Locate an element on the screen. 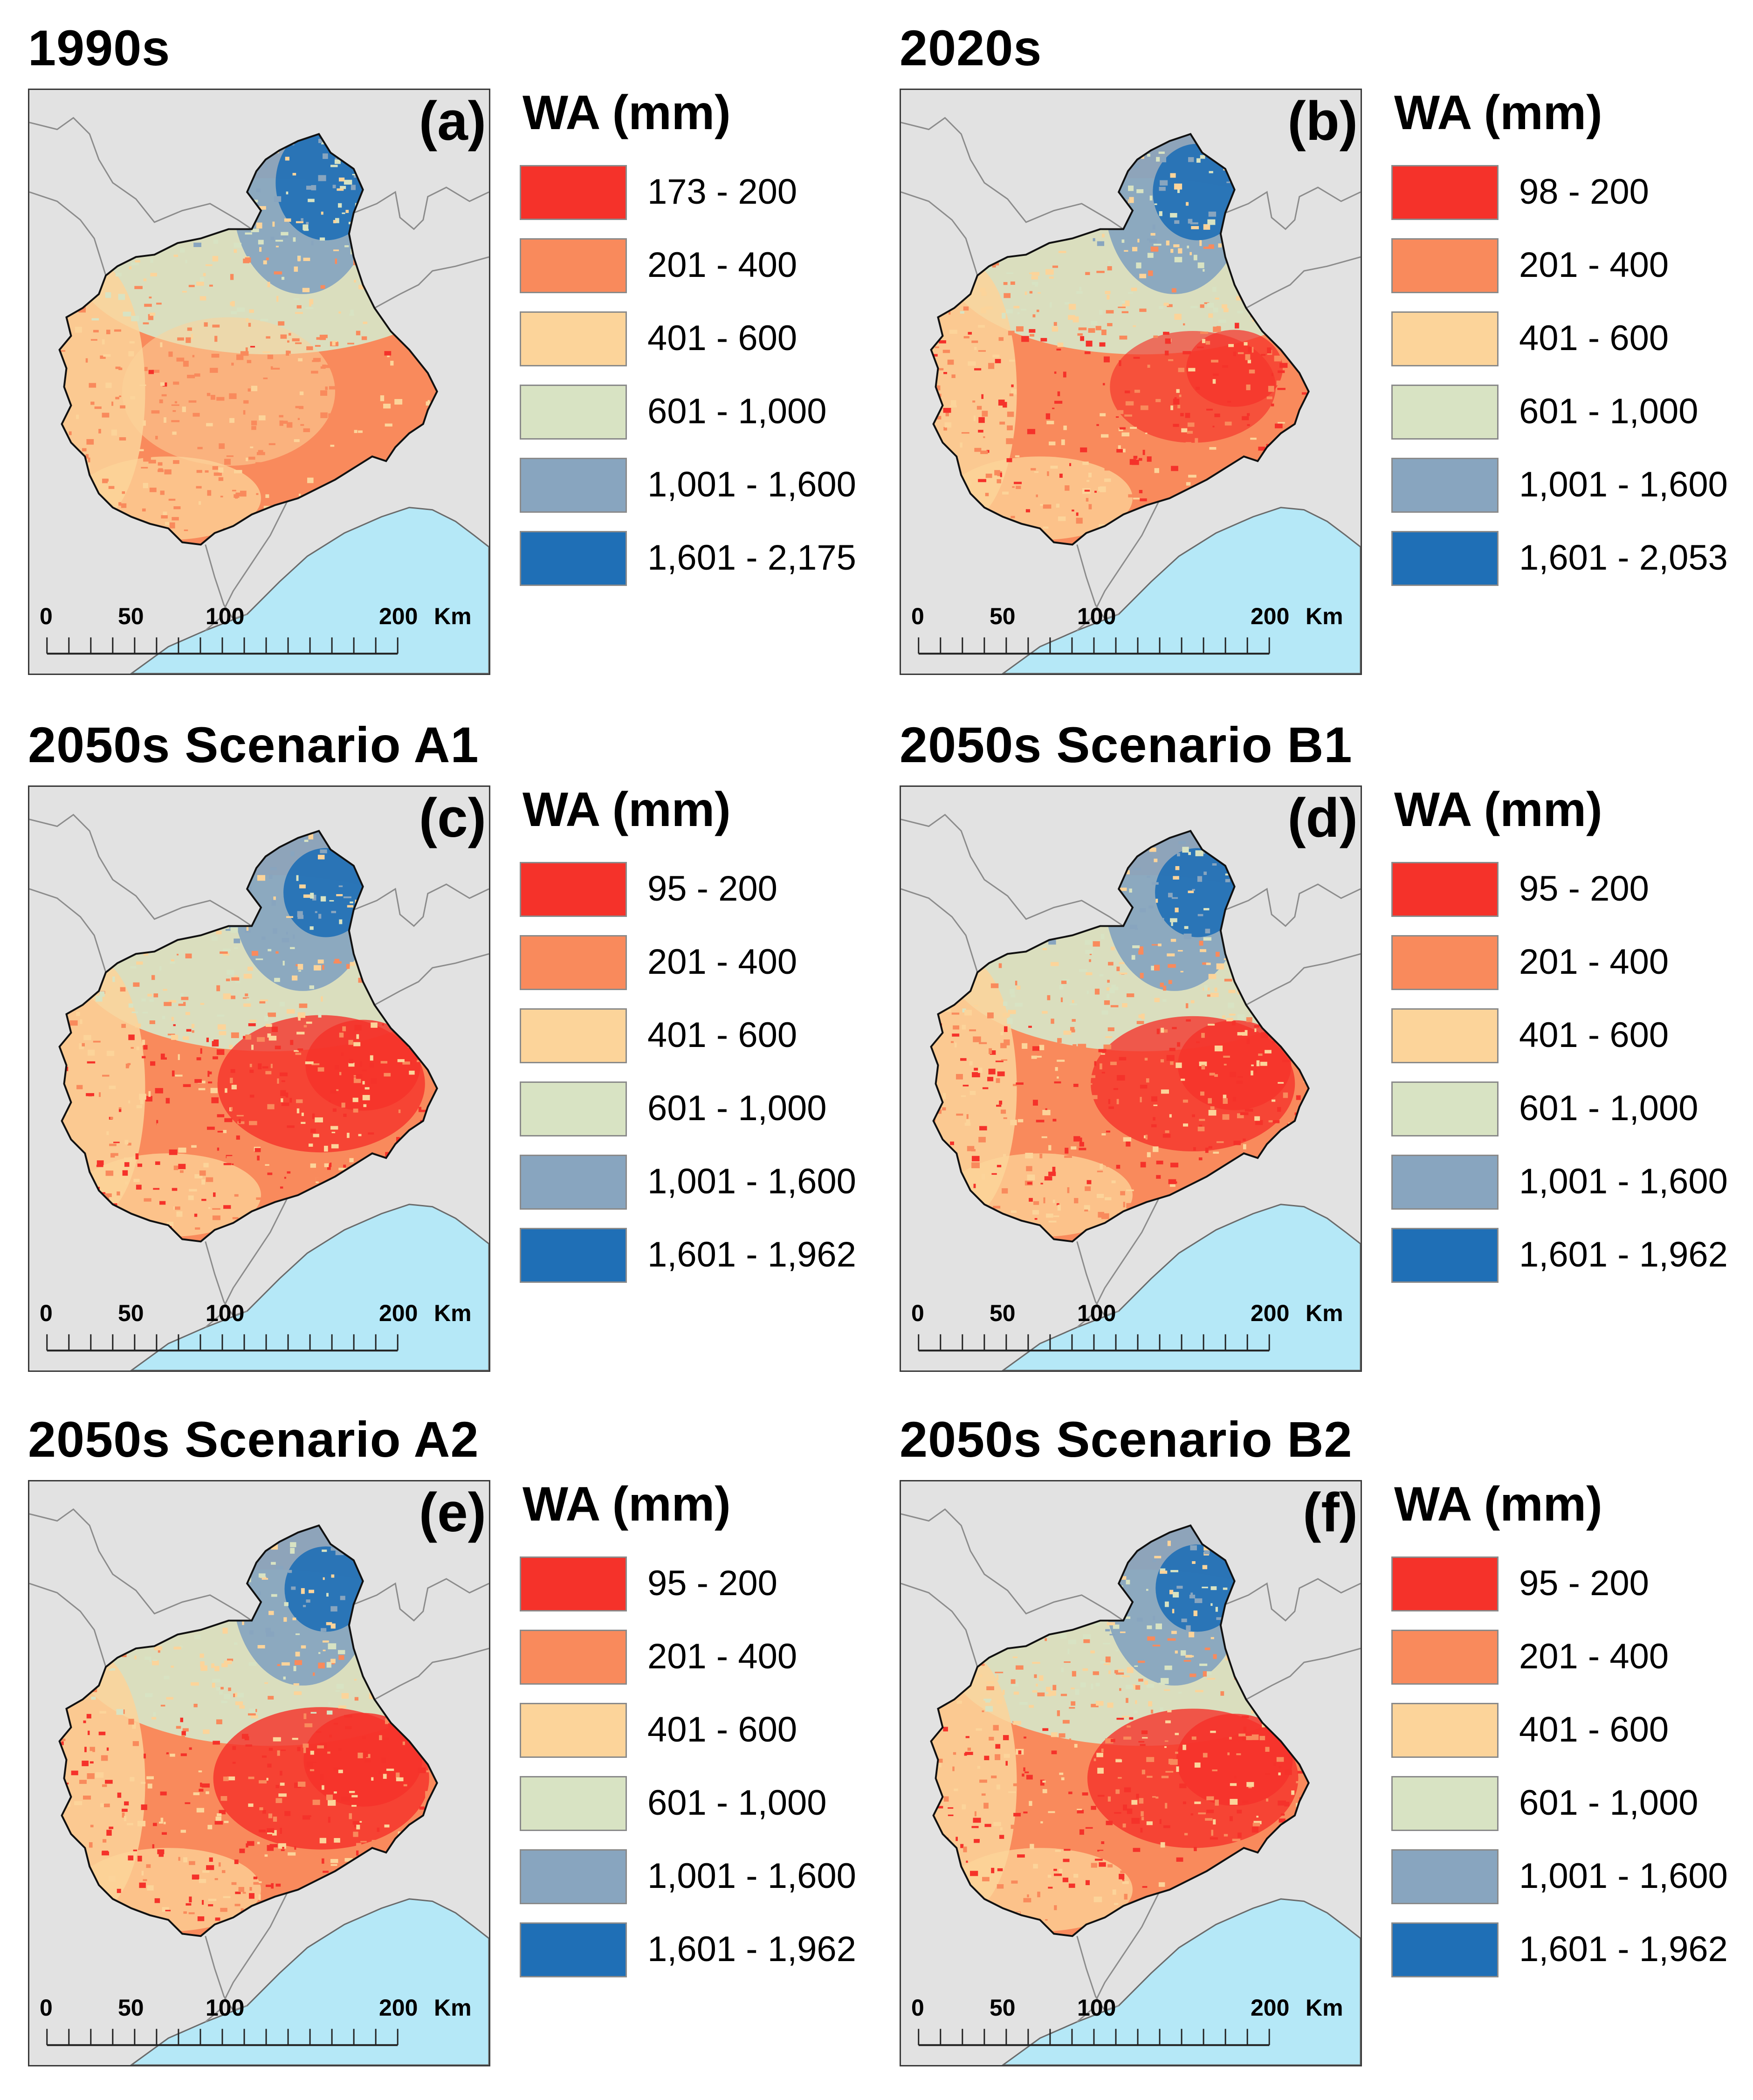  scale-label-200: 200 is located at coordinates (398, 1313).